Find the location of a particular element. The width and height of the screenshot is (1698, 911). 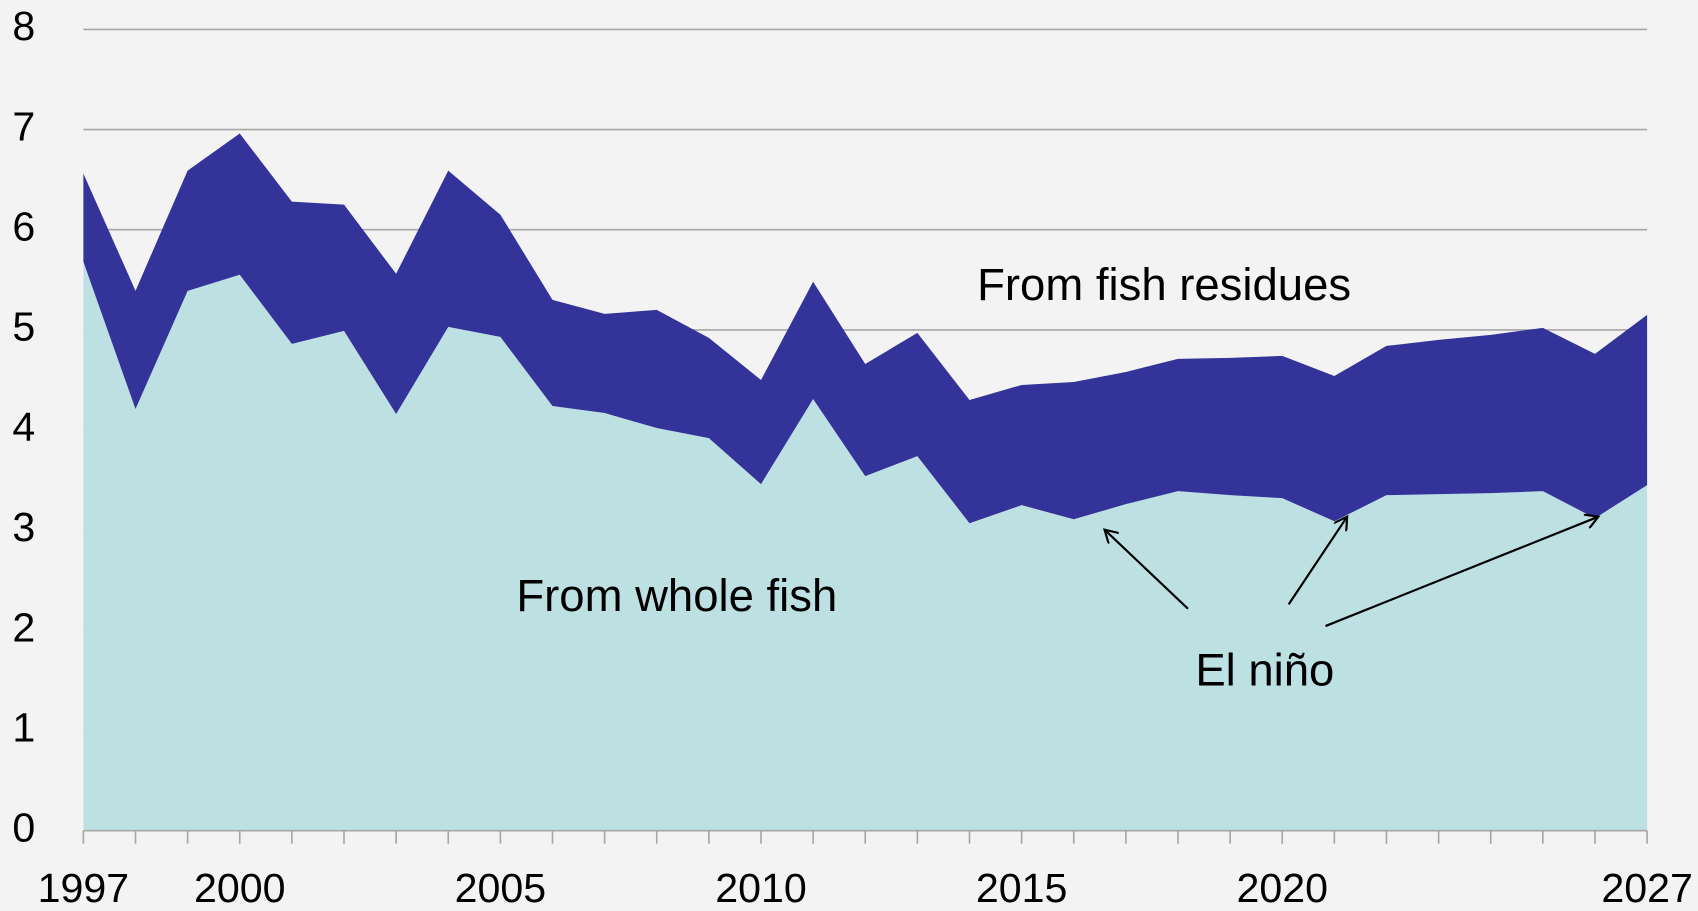

y-tick-label: 0 is located at coordinates (23, 828).